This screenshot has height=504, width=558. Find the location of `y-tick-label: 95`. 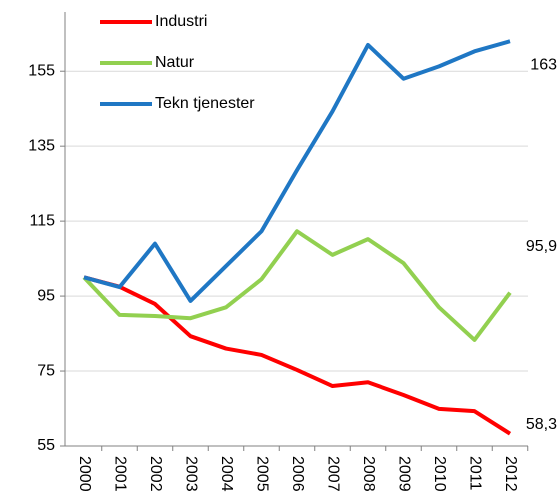

y-tick-label: 95 is located at coordinates (46, 295).